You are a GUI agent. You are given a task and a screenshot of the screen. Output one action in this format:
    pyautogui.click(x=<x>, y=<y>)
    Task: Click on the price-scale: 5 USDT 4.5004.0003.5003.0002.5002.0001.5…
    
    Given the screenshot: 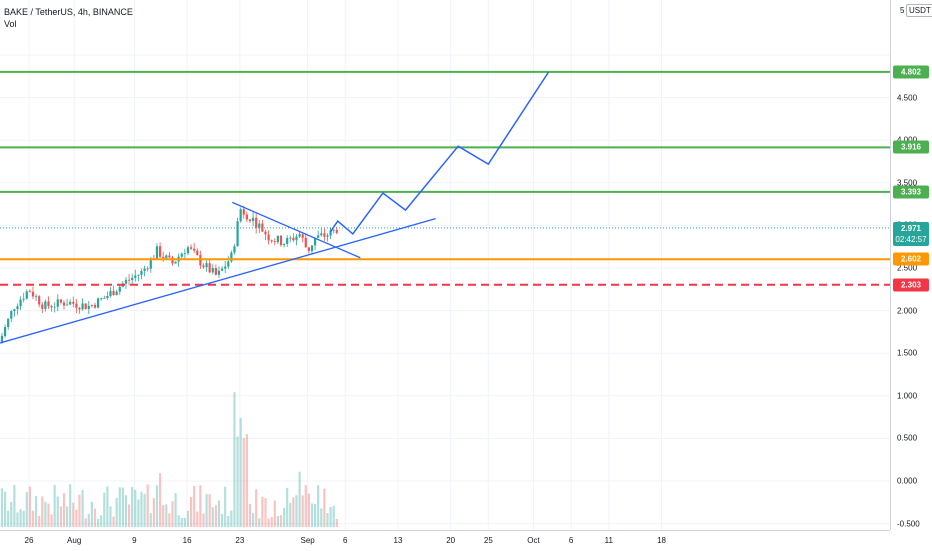 What is the action you would take?
    pyautogui.click(x=911, y=265)
    